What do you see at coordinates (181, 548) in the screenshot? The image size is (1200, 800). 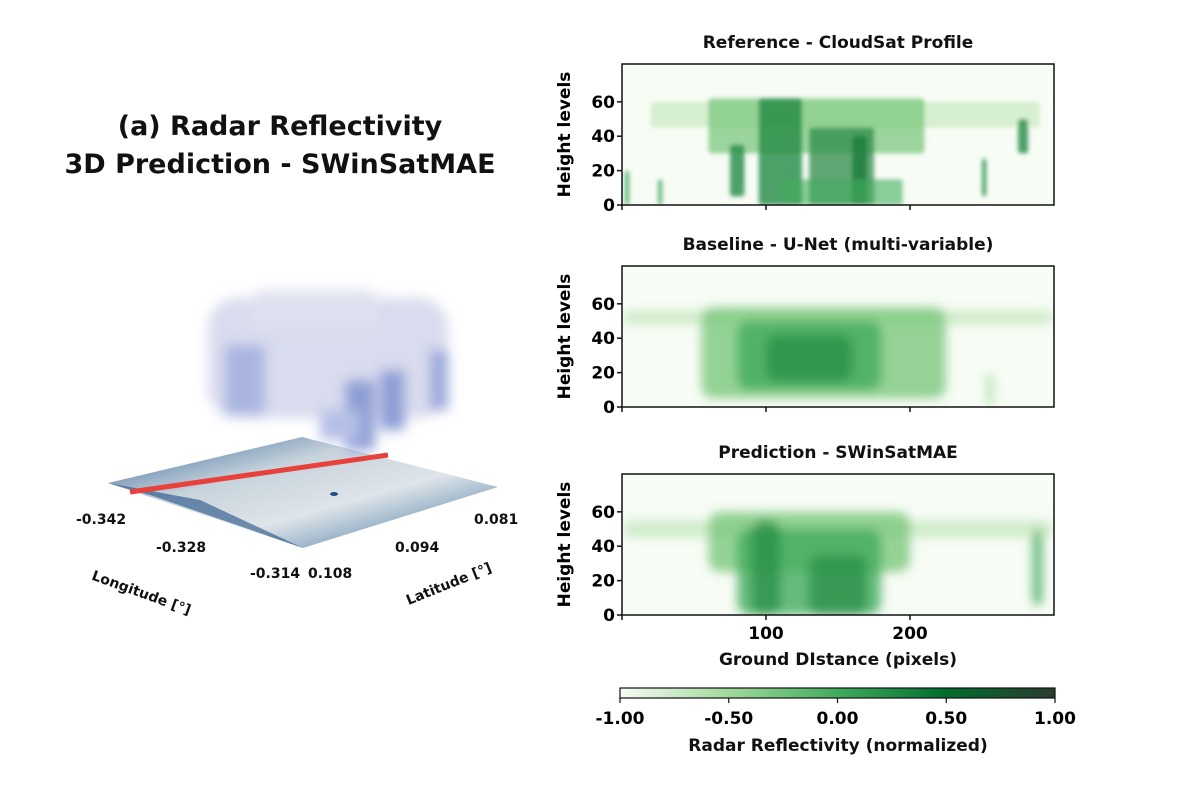 I see `lon-tick-2: -0.328` at bounding box center [181, 548].